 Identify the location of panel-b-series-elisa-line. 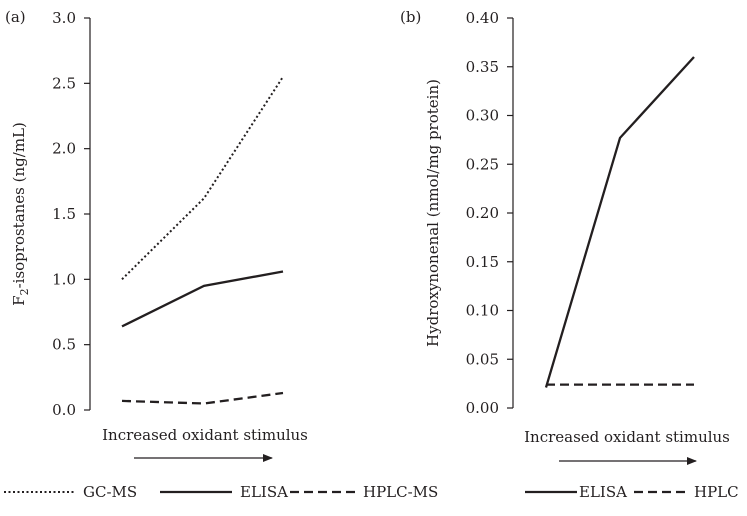
(619, 222).